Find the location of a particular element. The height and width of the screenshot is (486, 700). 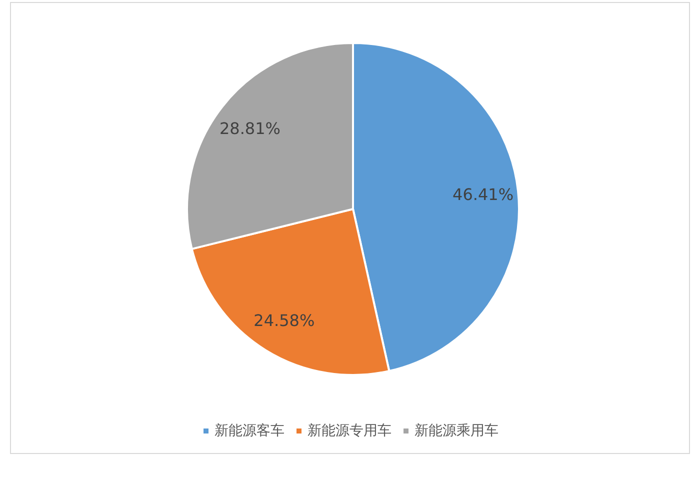

data-label: 28.81% is located at coordinates (249, 128).